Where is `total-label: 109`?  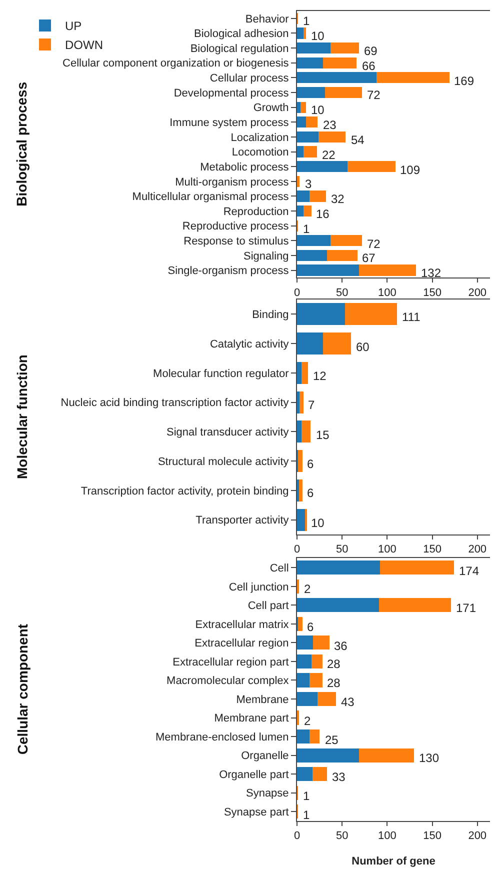
total-label: 109 is located at coordinates (410, 170).